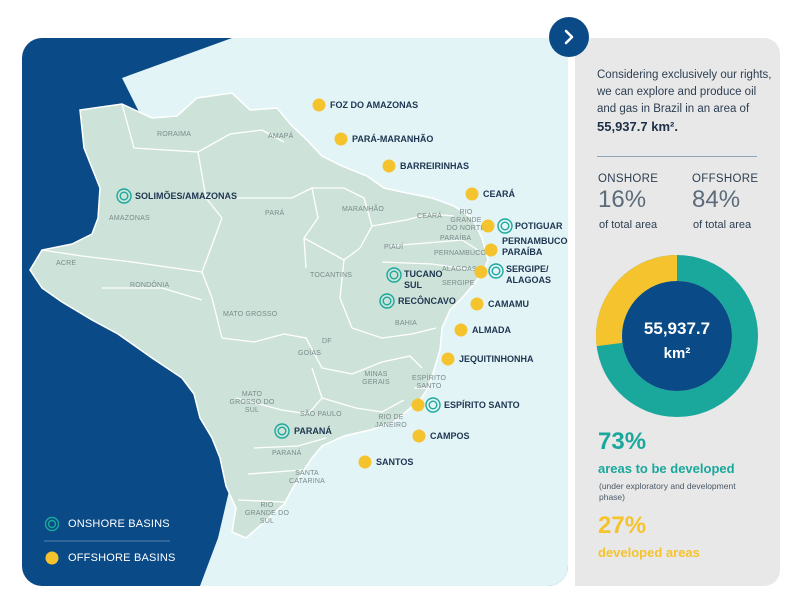  I want to click on intro-divider, so click(677, 156).